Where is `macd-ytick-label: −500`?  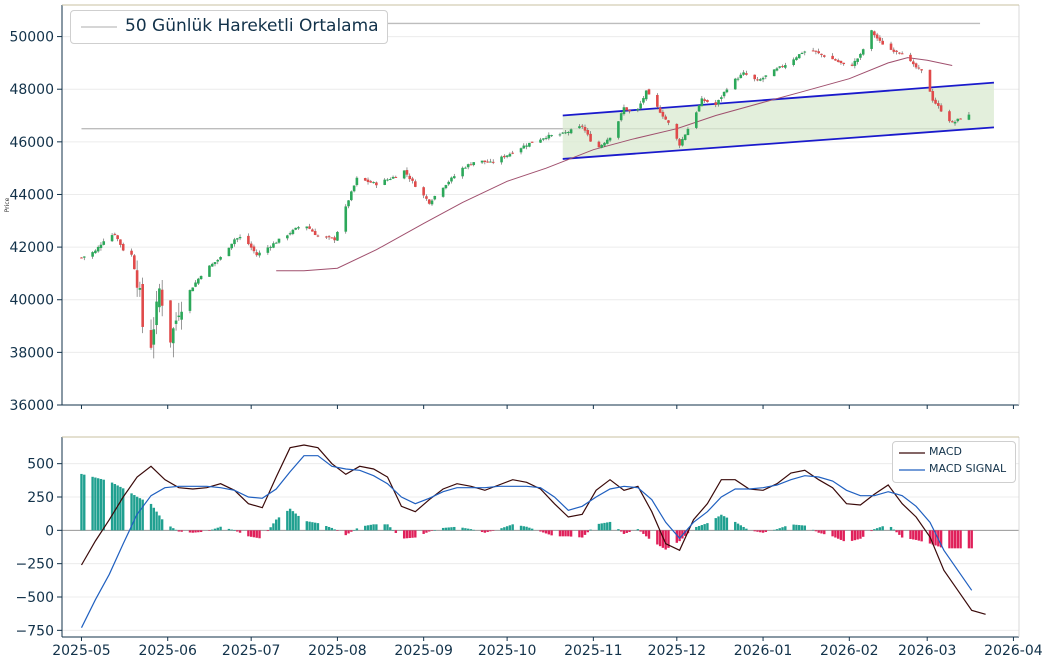 macd-ytick-label: −500 is located at coordinates (35, 598).